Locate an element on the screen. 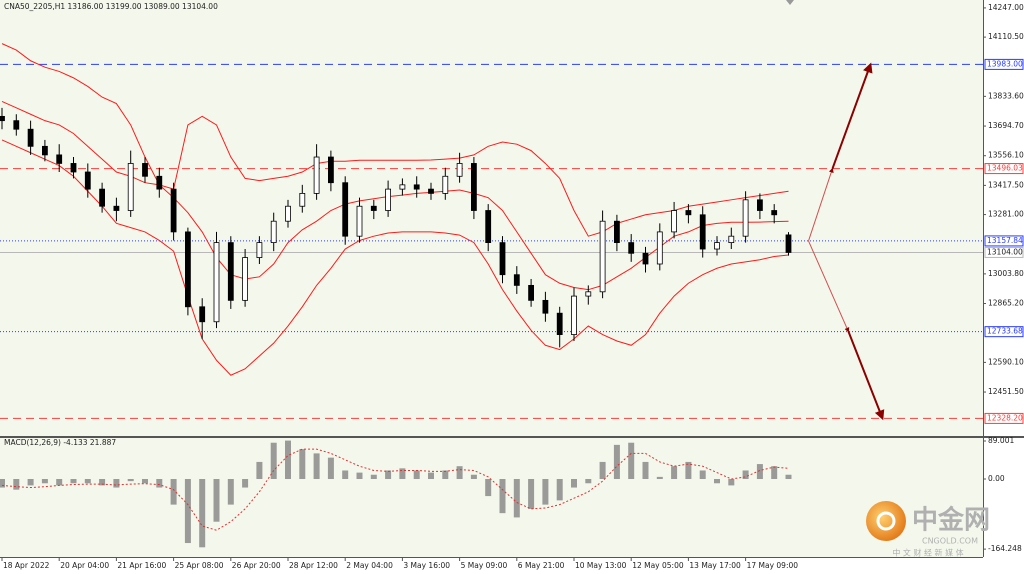  y-tick-label: 14247.00 is located at coordinates (1006, 7).